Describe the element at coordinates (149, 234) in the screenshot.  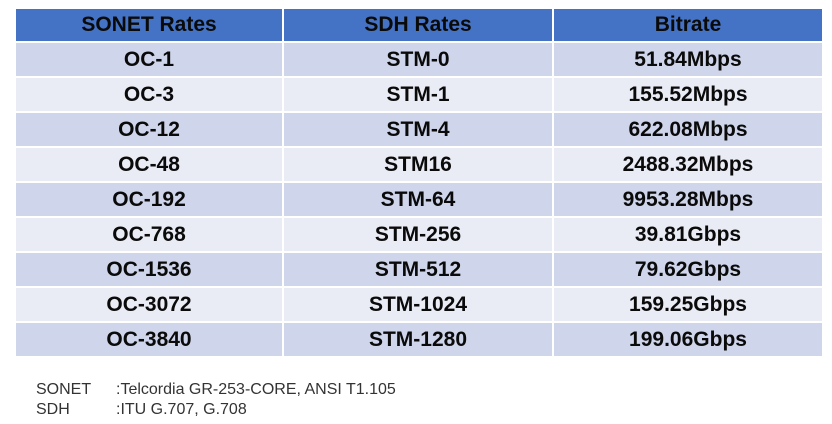
I see `sonet-rate-cell: OC-768` at that location.